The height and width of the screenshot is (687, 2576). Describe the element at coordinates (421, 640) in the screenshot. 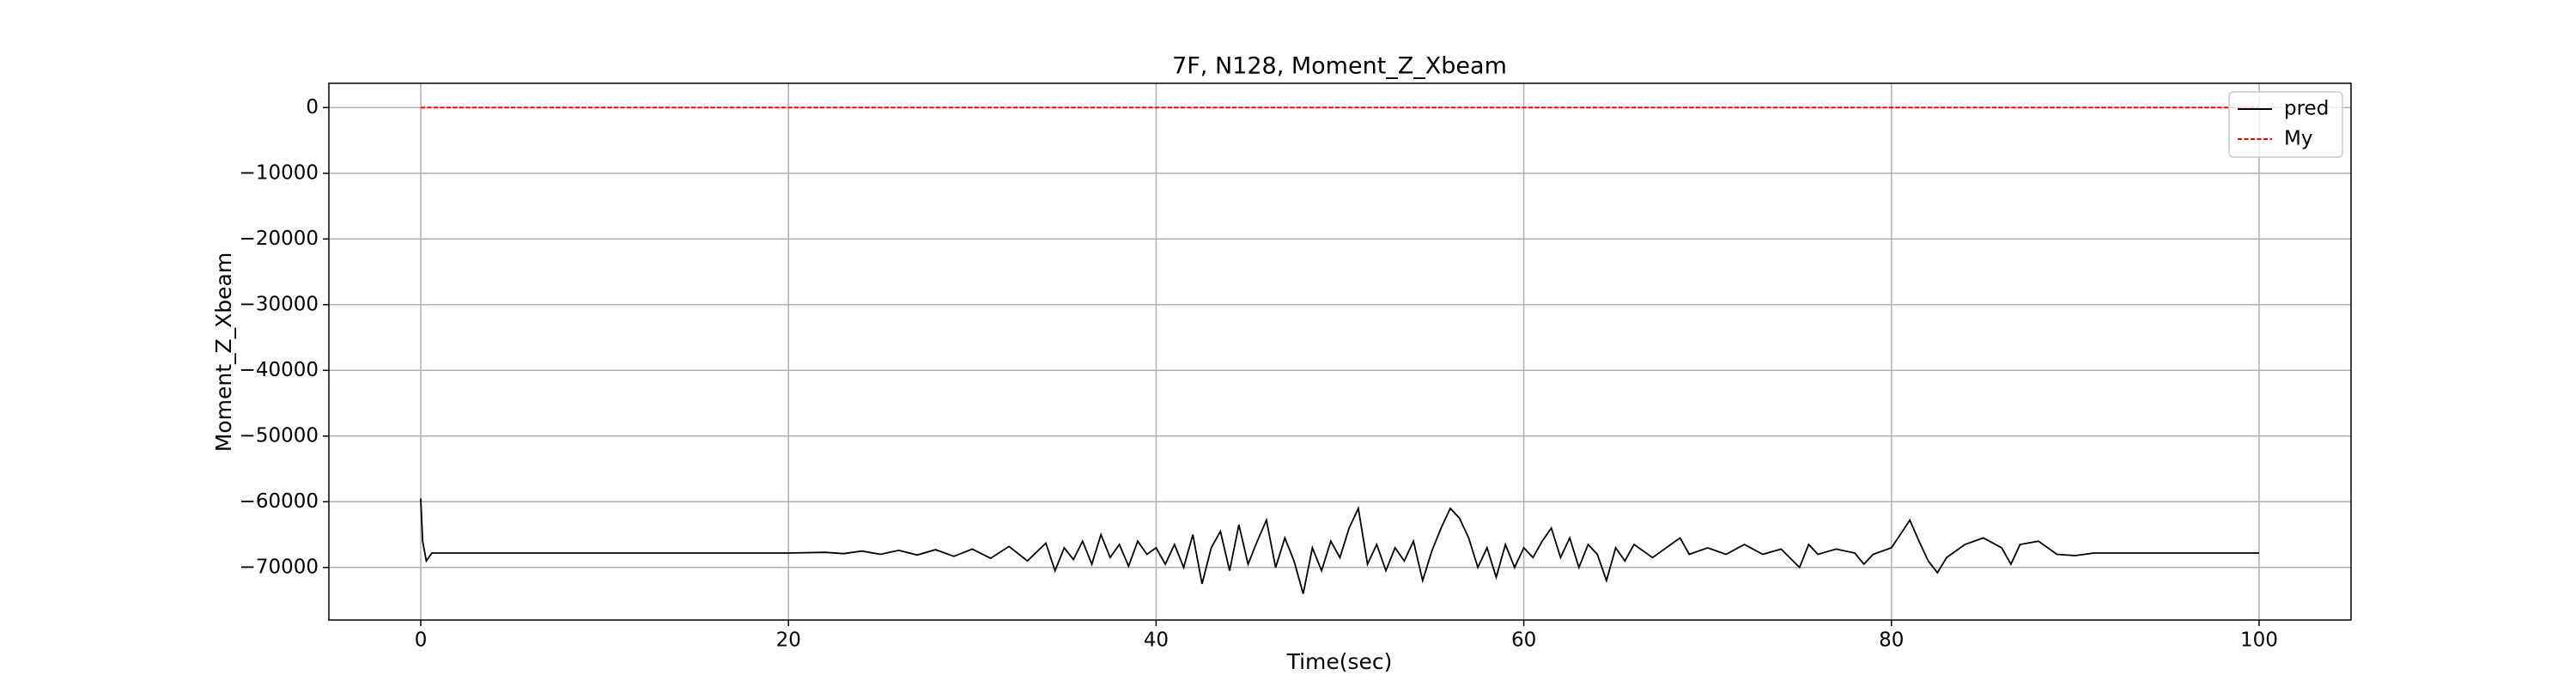

I see `x-tick-label: 0` at that location.